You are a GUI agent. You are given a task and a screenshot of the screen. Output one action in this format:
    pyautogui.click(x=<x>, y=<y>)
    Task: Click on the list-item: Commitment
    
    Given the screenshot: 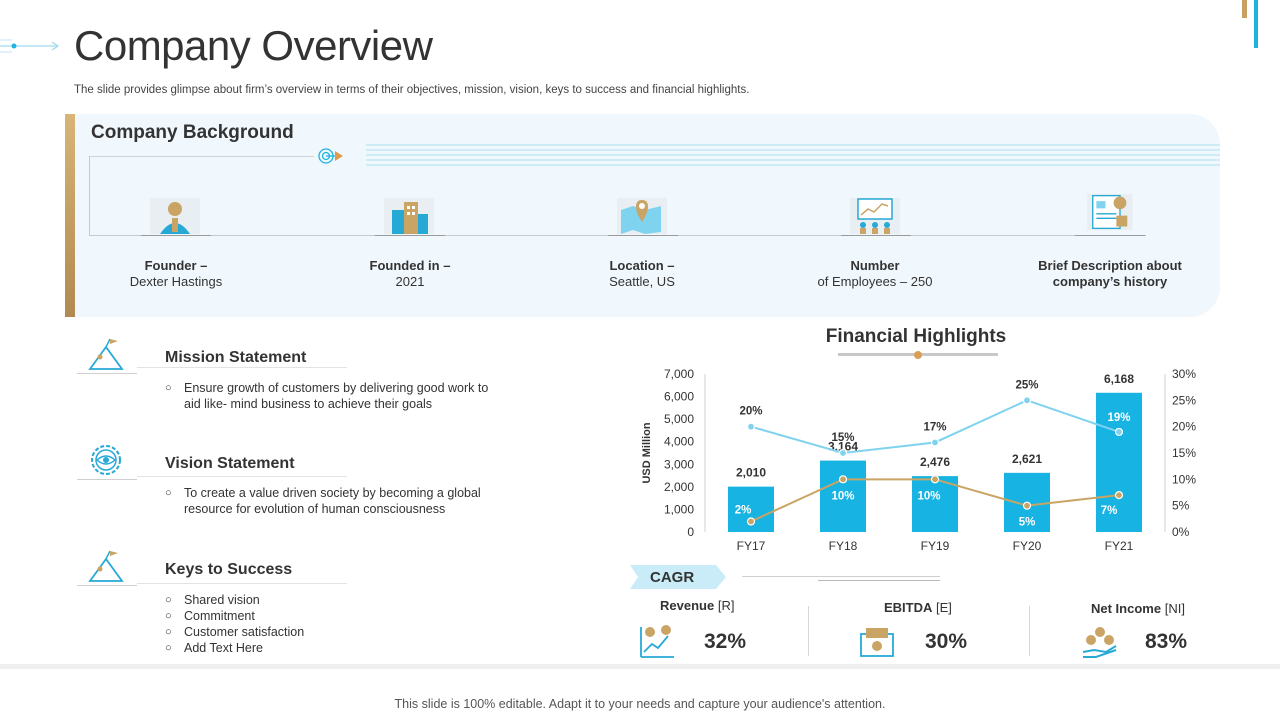 What is the action you would take?
    pyautogui.click(x=315, y=616)
    